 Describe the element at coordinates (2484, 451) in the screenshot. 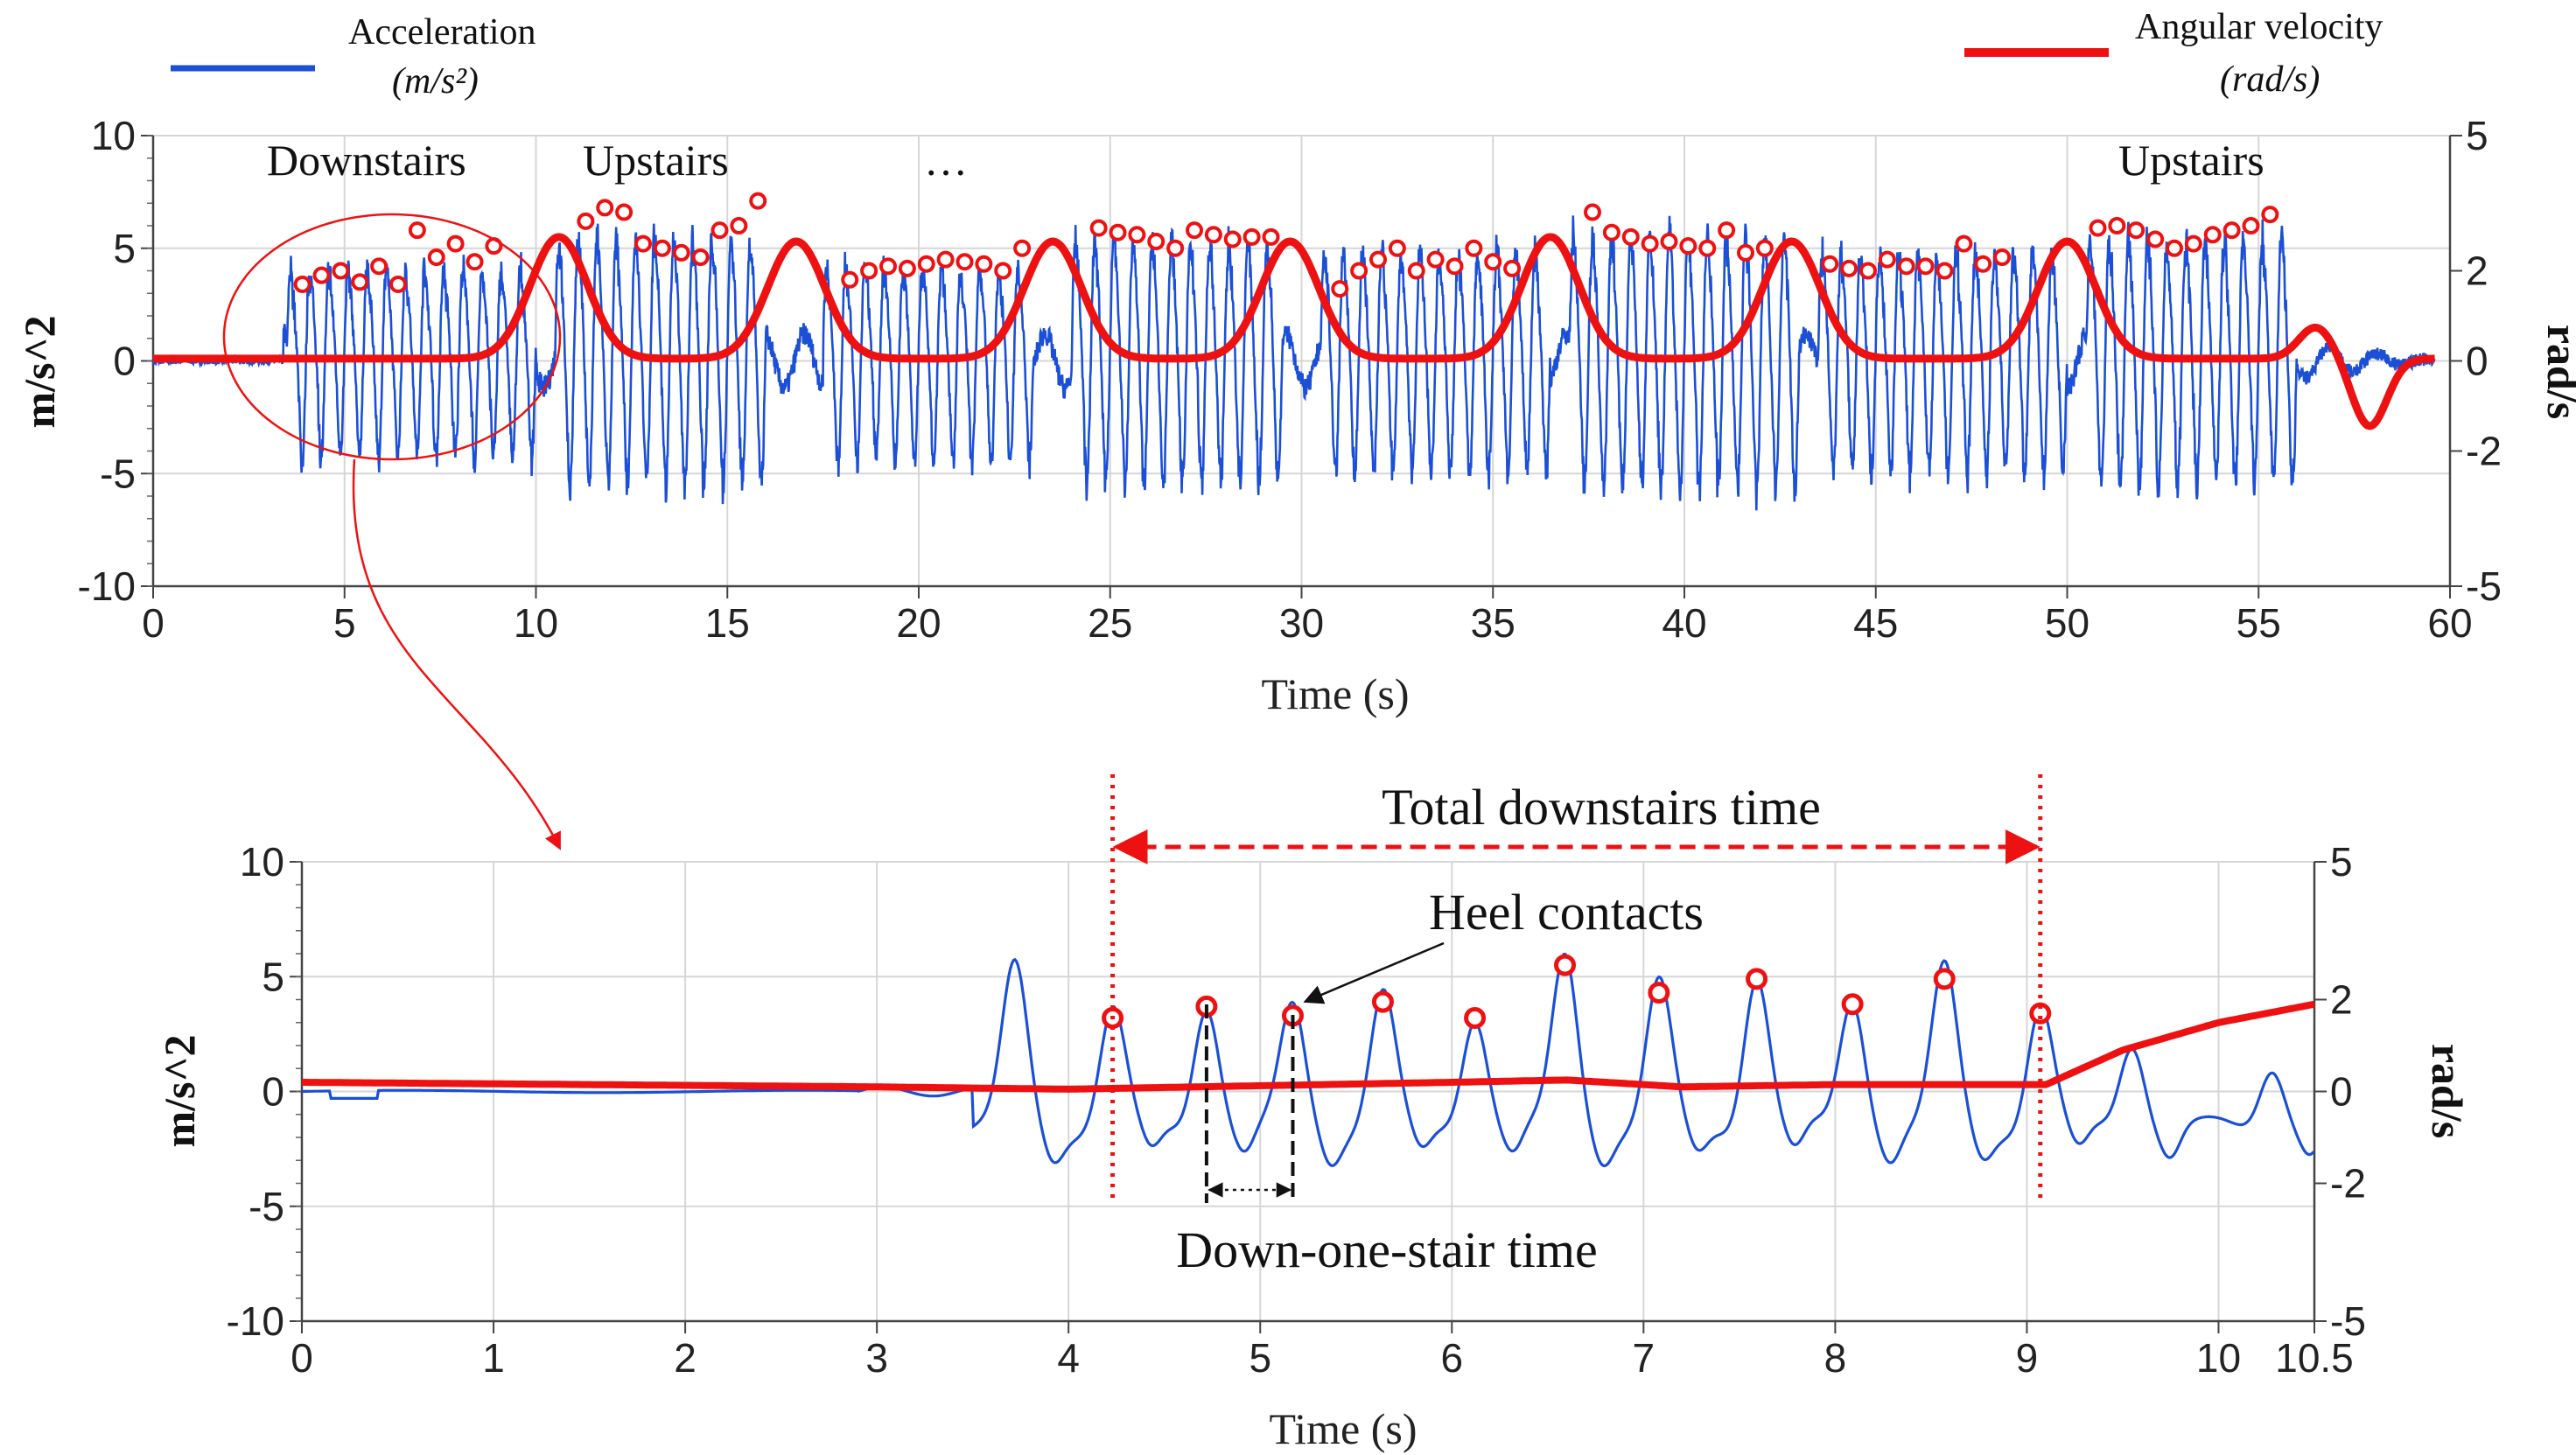

I see `top-y2-tick-label: -2` at that location.